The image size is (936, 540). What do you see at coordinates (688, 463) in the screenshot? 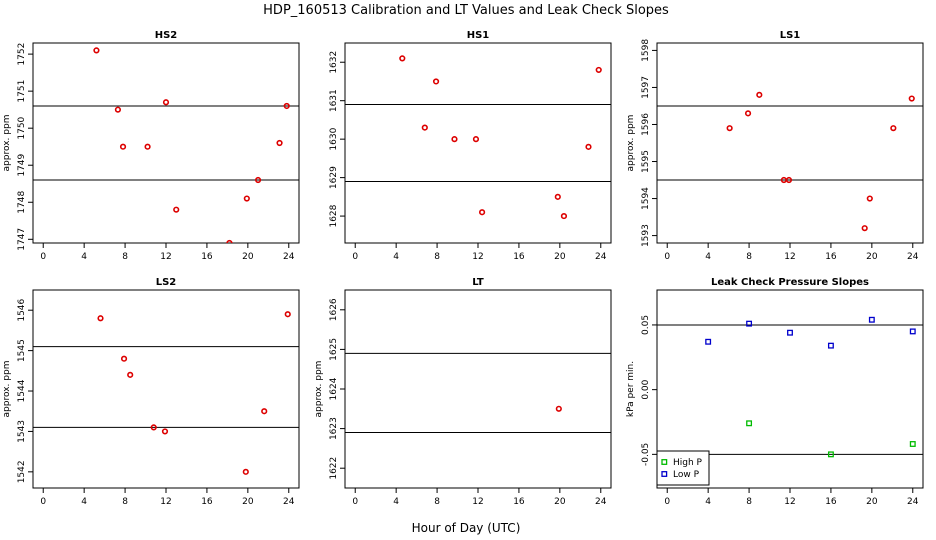
I see `legend-label: High P` at bounding box center [688, 463].